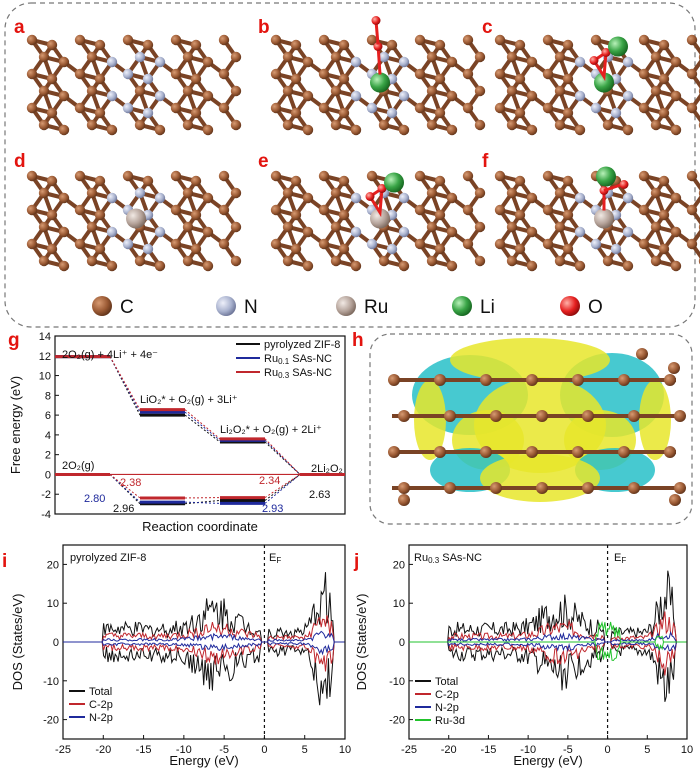 The width and height of the screenshot is (700, 771). I want to click on ytick-label: 20, so click(399, 565).